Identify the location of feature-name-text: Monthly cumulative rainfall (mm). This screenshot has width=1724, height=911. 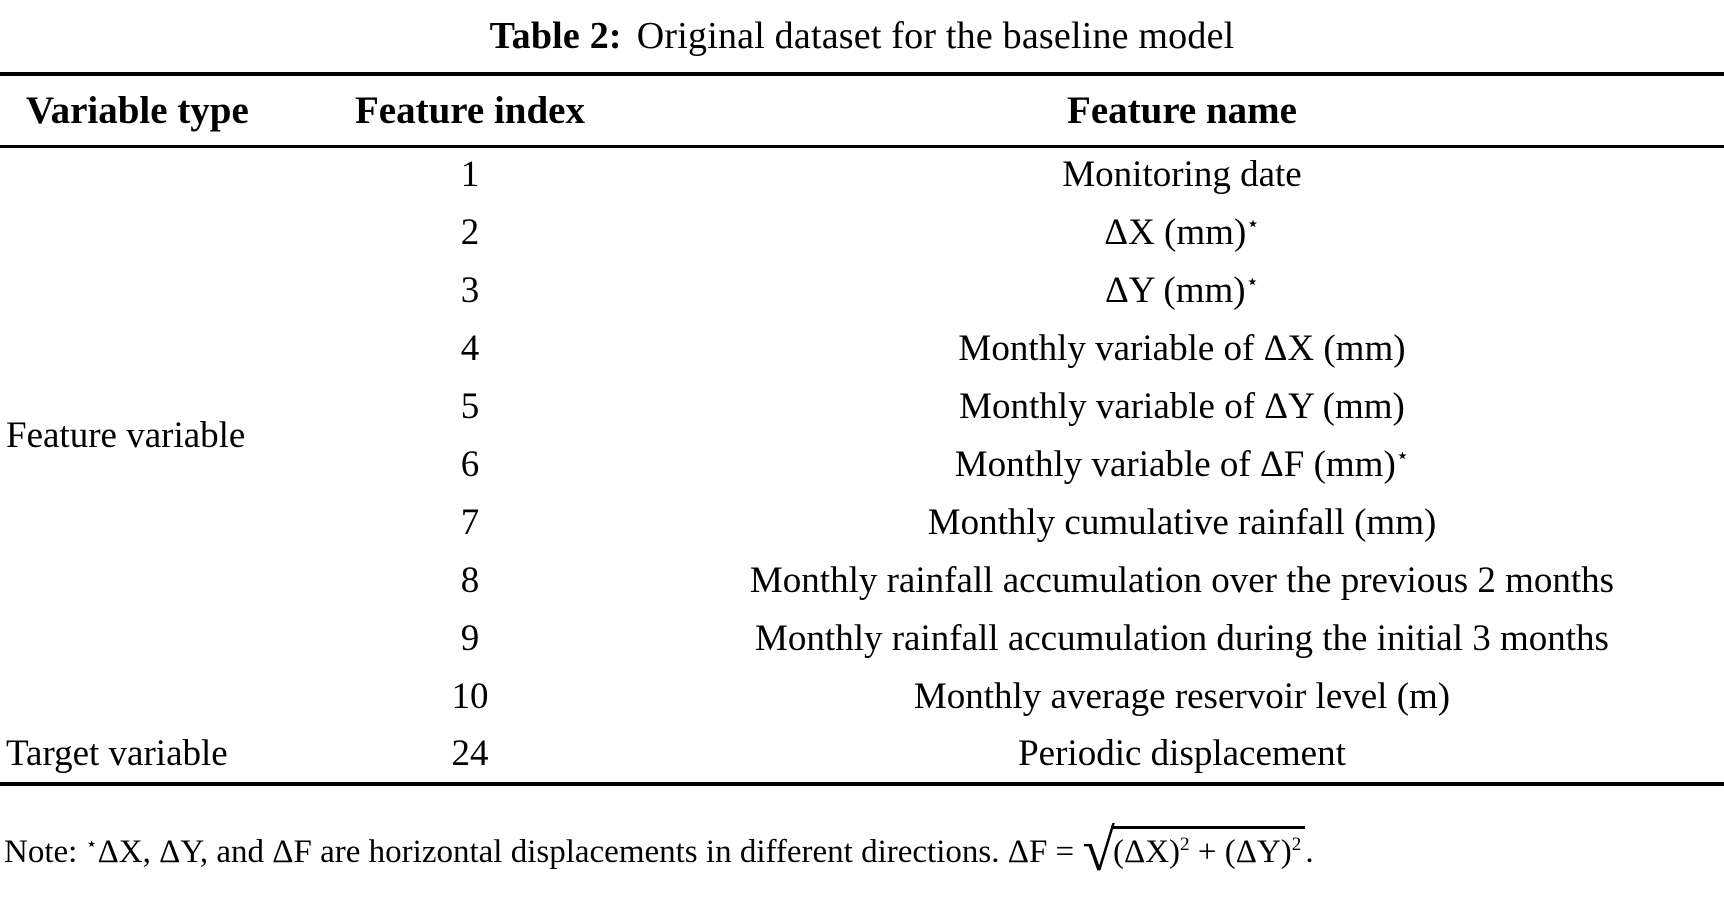
(1182, 522).